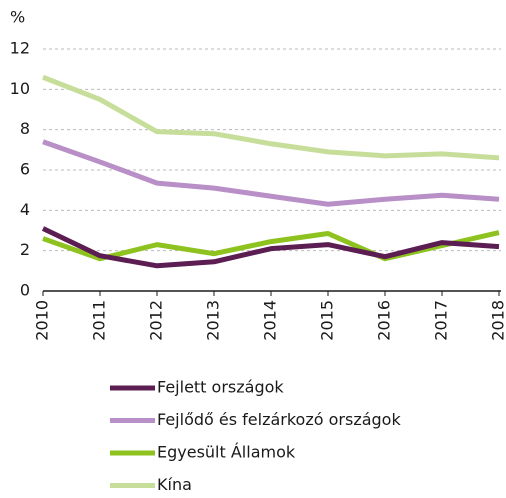 The width and height of the screenshot is (506, 498). What do you see at coordinates (174, 484) in the screenshot?
I see `legend-label: Kína` at bounding box center [174, 484].